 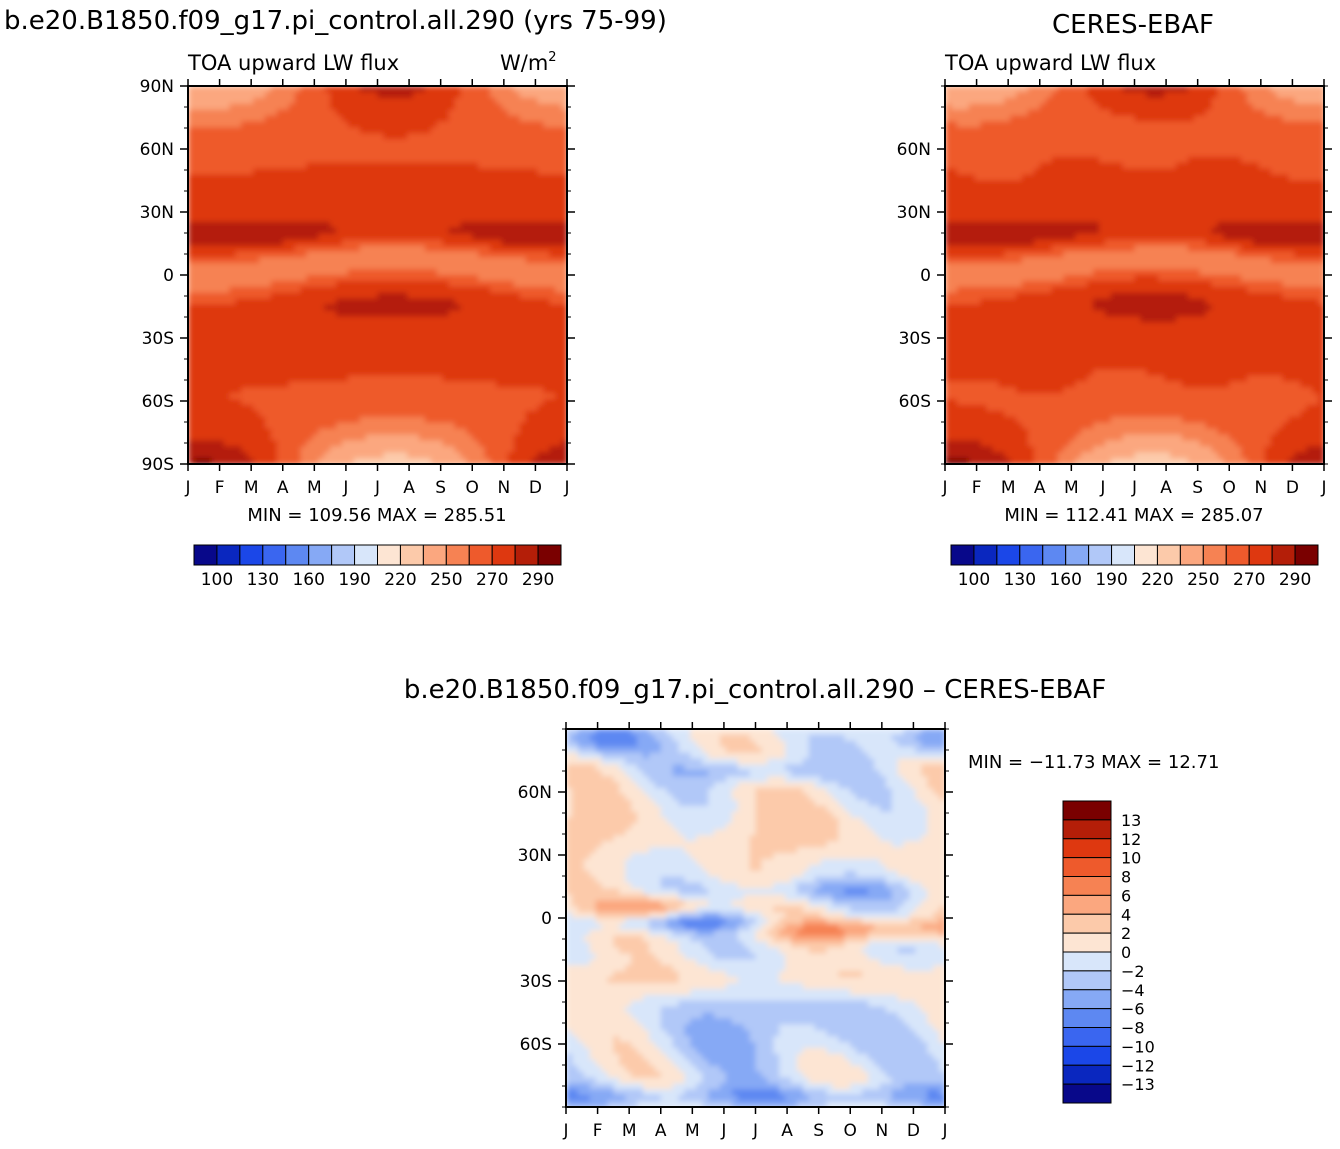 What do you see at coordinates (535, 488) in the screenshot?
I see `x-tick-label: D` at bounding box center [535, 488].